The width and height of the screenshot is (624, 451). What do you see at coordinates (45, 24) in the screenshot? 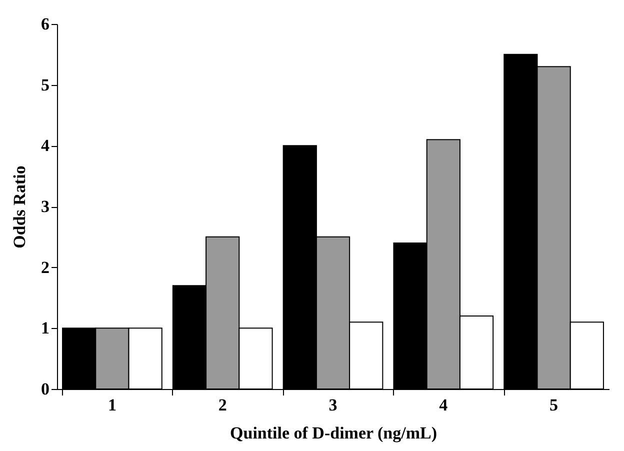
I see `y-tick-label: 6` at bounding box center [45, 24].